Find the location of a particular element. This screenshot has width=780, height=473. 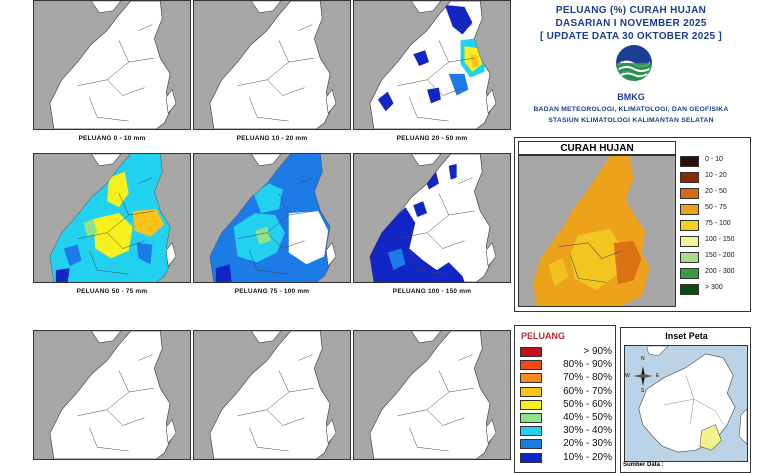

rainfall-map is located at coordinates (597, 231).